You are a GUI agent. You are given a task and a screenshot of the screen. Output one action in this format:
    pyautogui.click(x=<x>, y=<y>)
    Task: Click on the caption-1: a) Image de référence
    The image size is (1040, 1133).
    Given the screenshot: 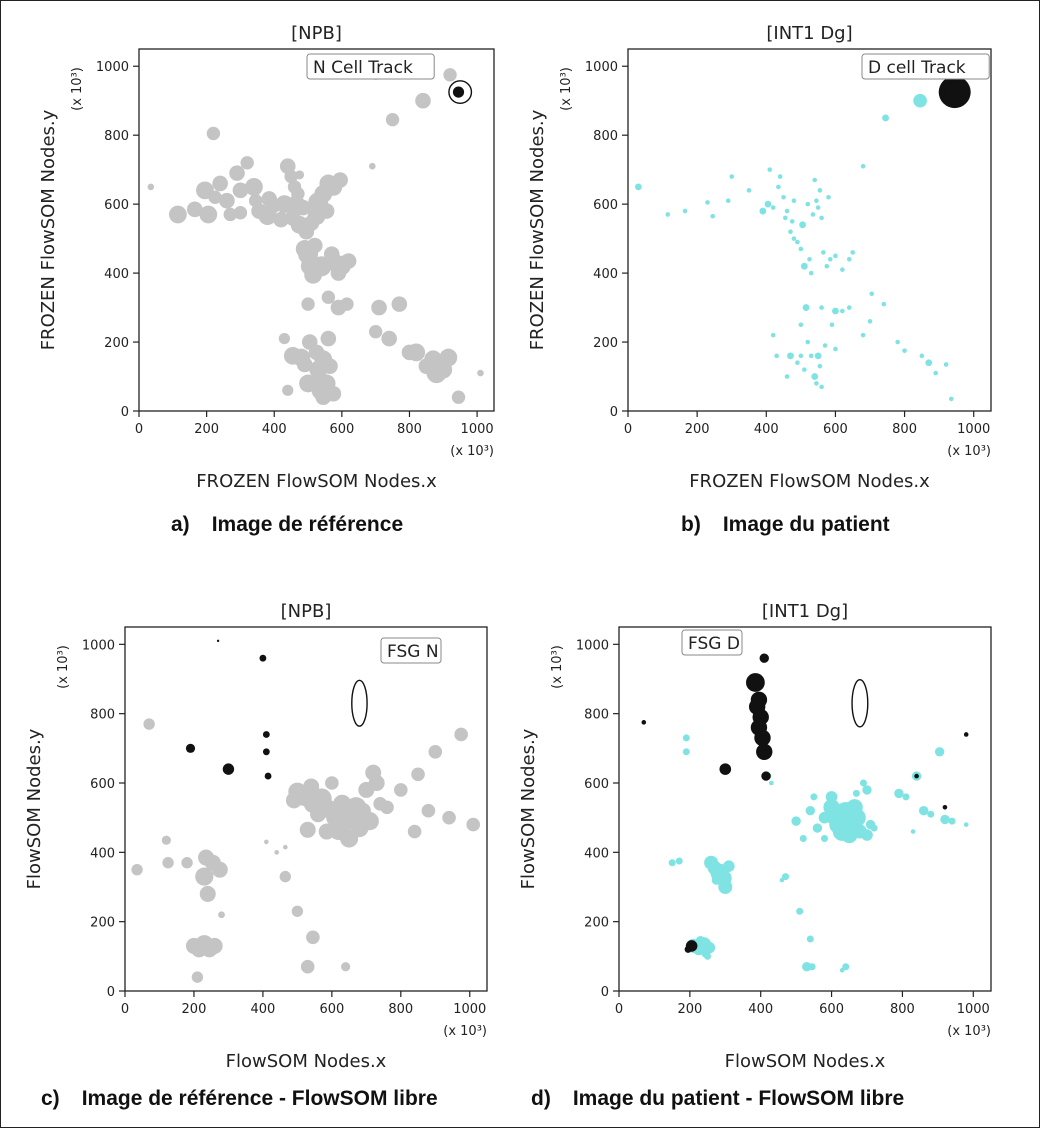 What is the action you would take?
    pyautogui.click(x=287, y=524)
    